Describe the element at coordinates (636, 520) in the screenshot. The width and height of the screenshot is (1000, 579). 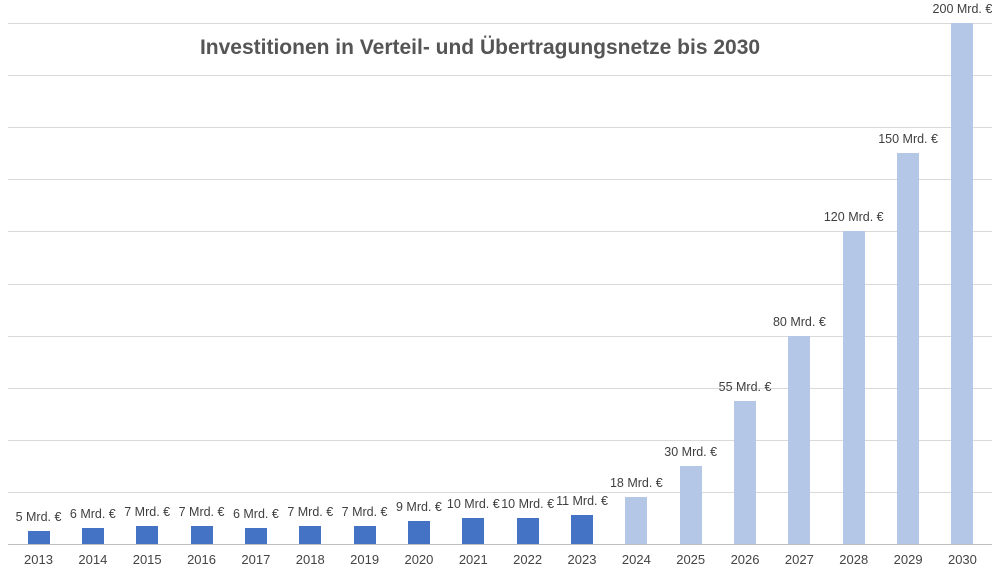
I see `bar-2024` at that location.